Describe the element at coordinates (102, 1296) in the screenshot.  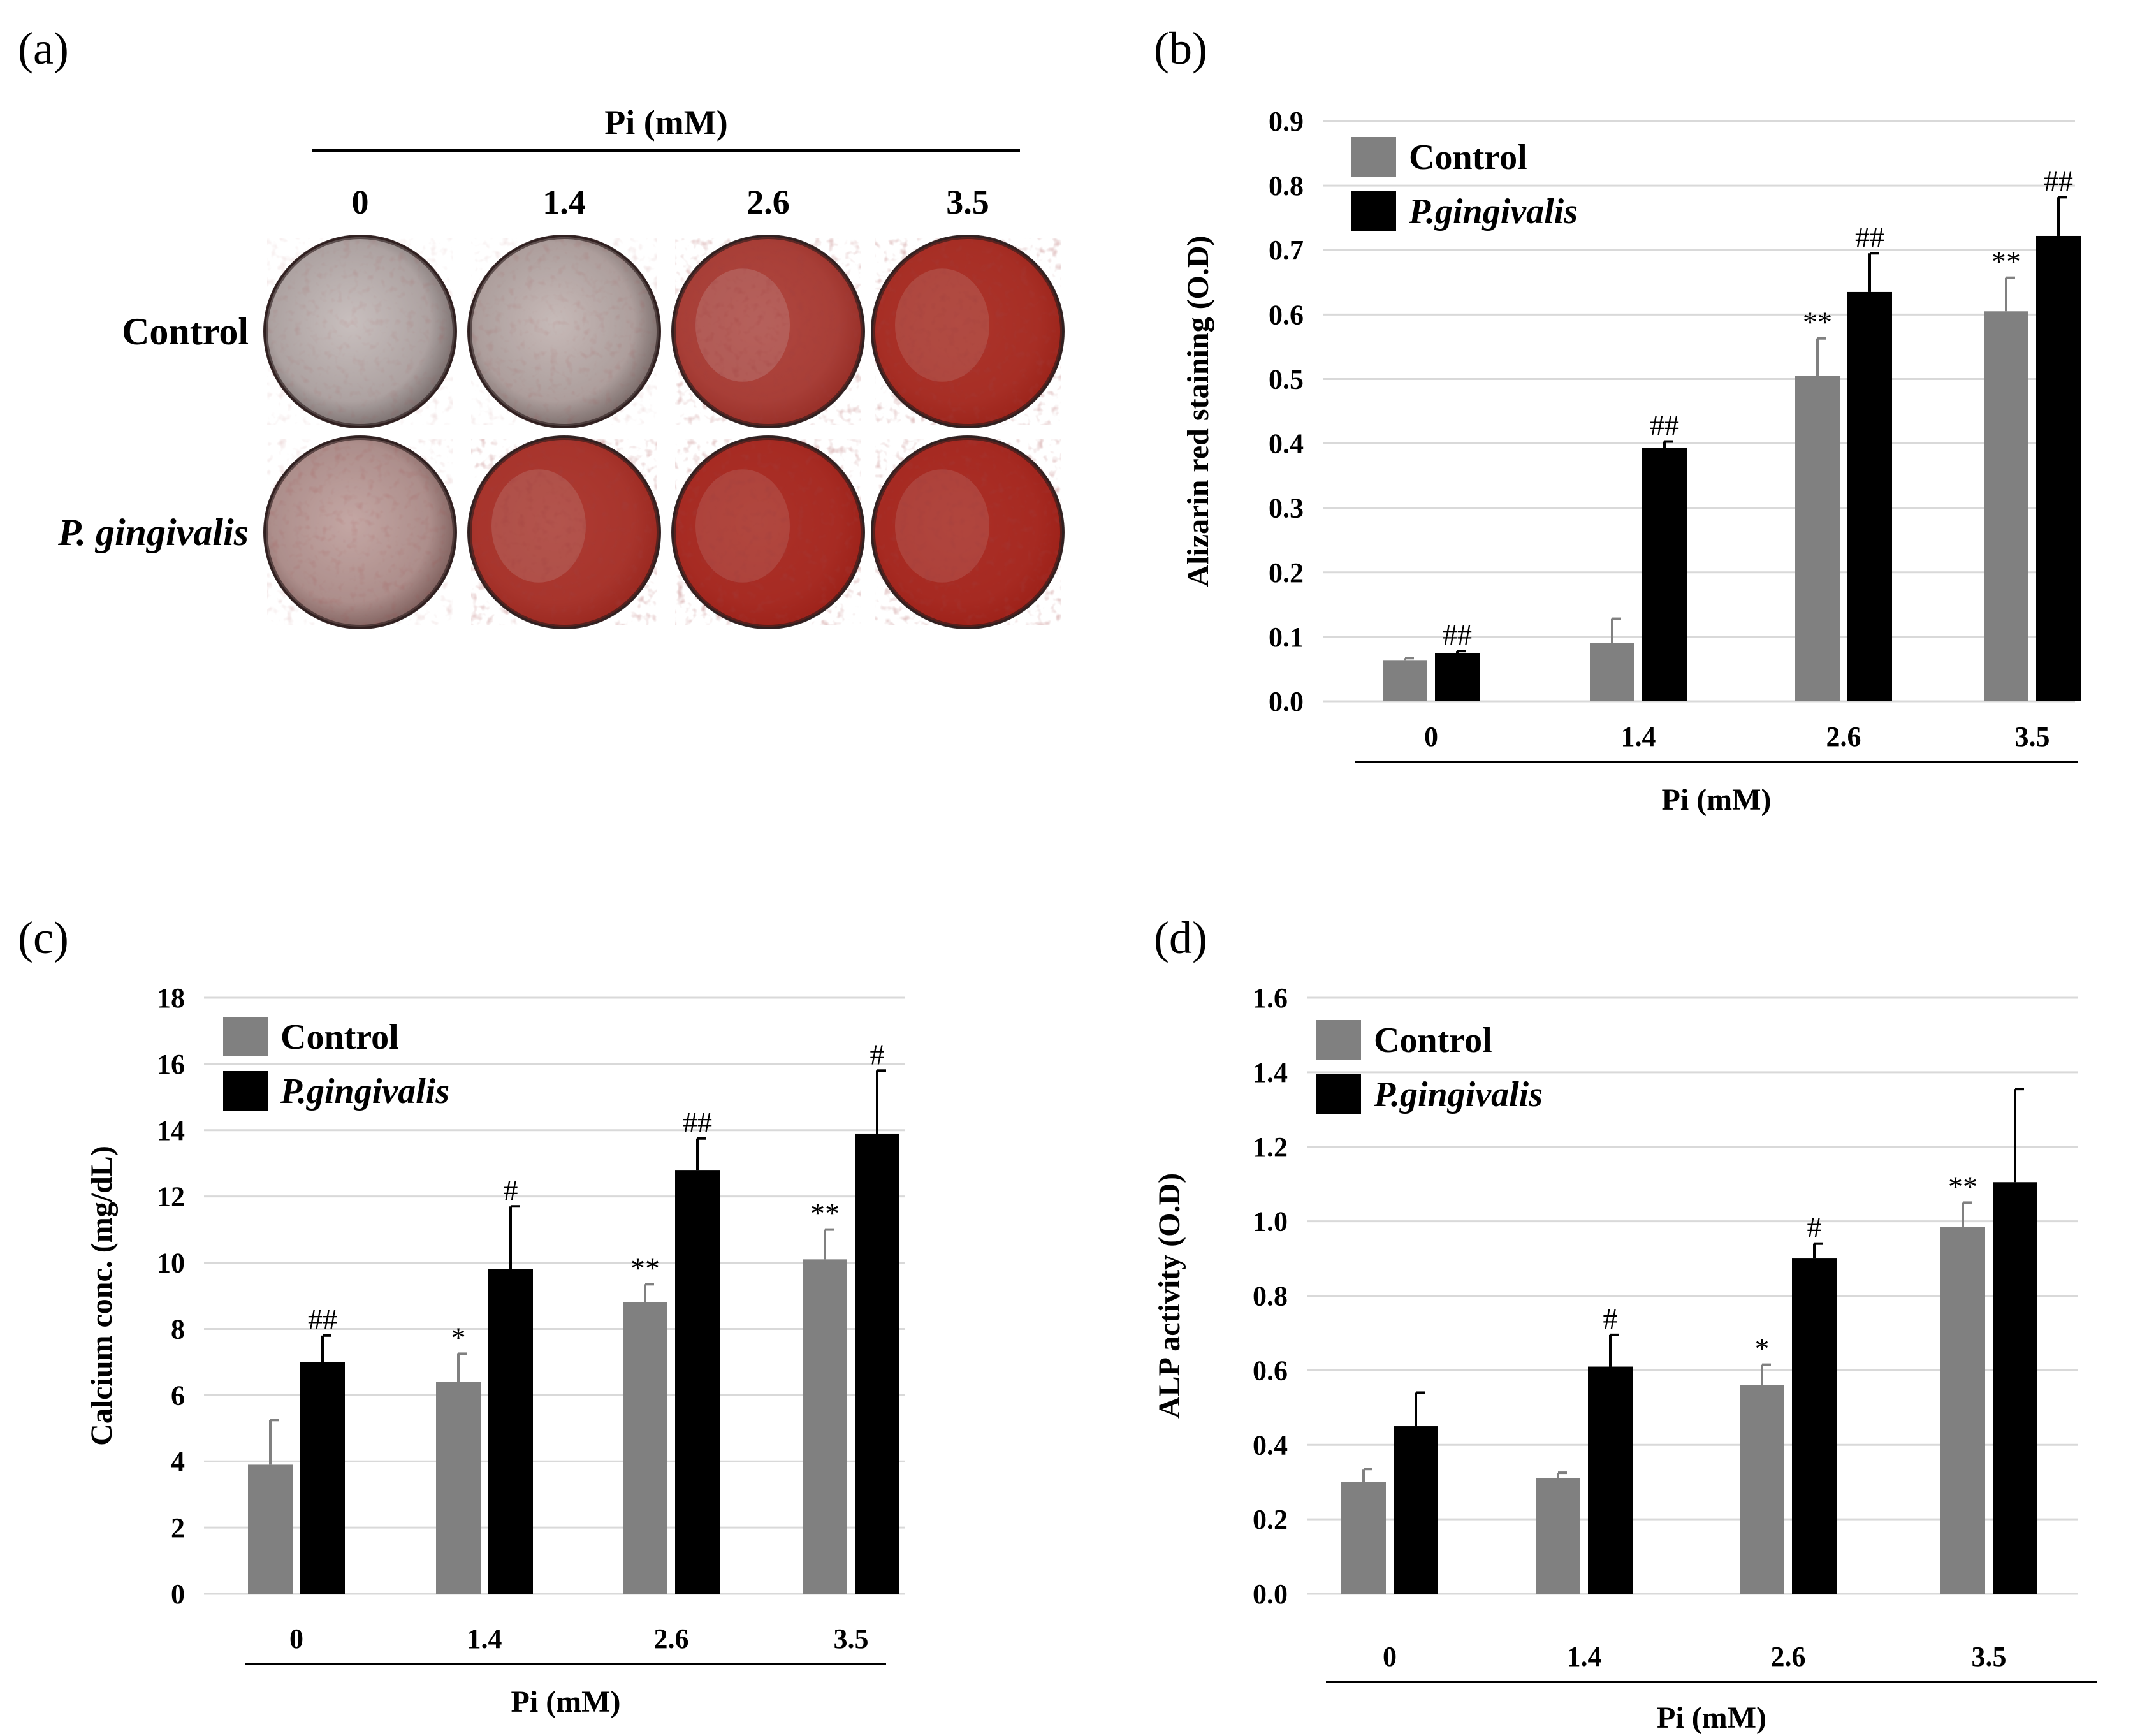
I see `y-axis-title: Calcium conc. (mg/dL)` at that location.